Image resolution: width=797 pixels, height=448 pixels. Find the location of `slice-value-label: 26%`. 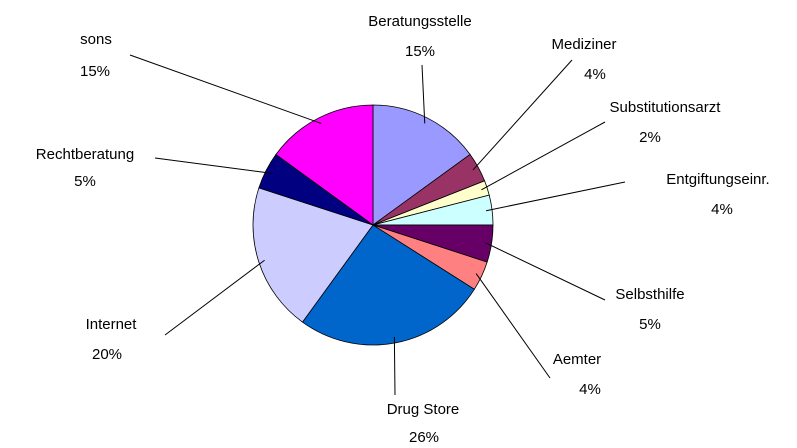

slice-value-label: 26% is located at coordinates (424, 437).